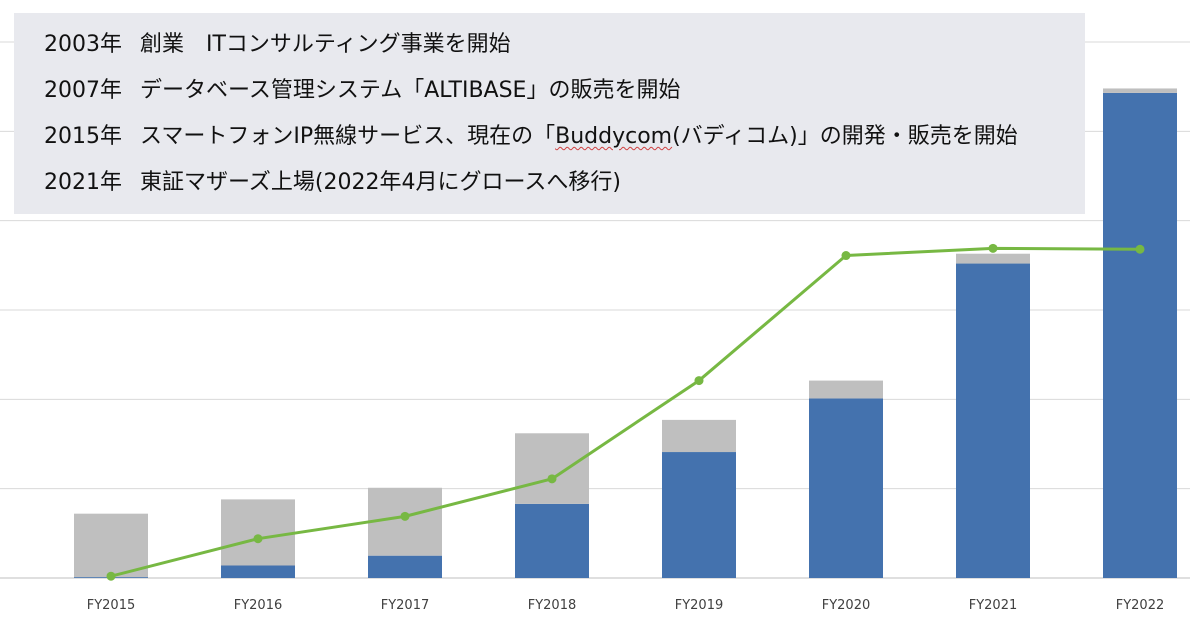 The width and height of the screenshot is (1200, 622). What do you see at coordinates (258, 605) in the screenshot?
I see `x-tick-label: FY2016` at bounding box center [258, 605].